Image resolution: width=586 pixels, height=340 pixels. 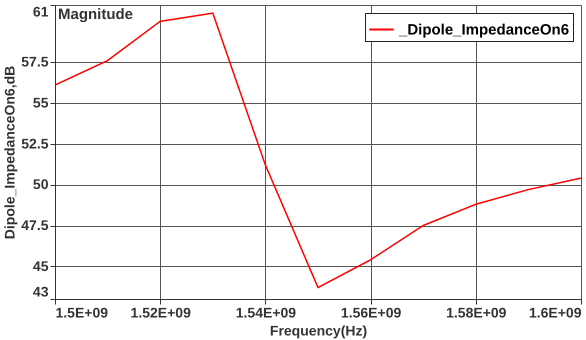 I want to click on legend-label: _Dipole_ImpedanceOn6, so click(x=484, y=30).